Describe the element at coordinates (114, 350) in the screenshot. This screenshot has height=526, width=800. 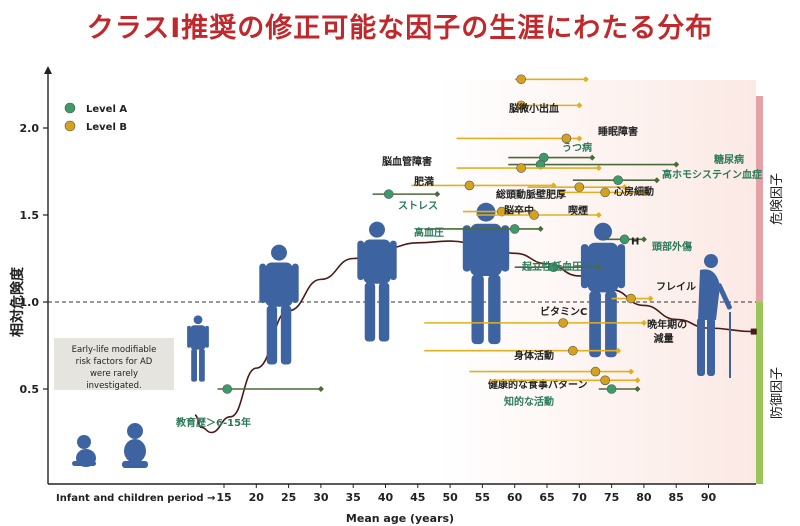
I see `note-text: Early-life modifiable` at that location.